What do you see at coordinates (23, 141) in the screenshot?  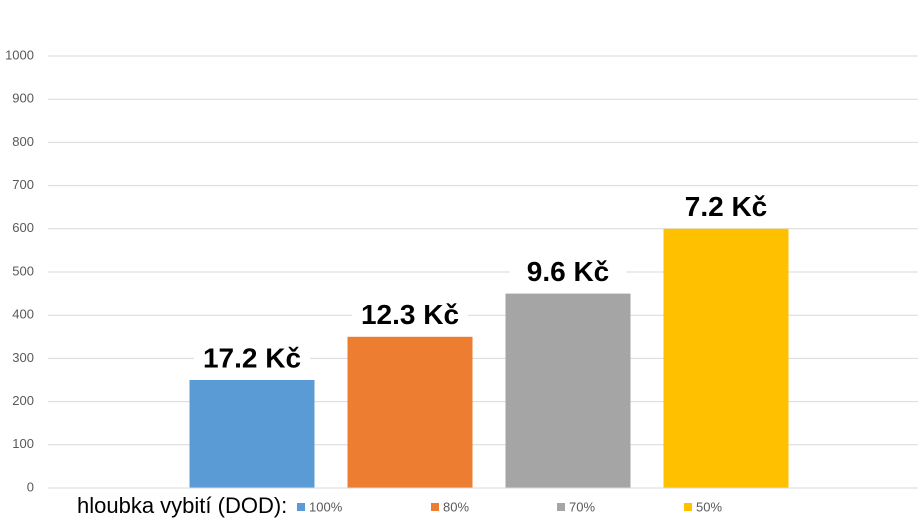 I see `y-tick-label: 800` at bounding box center [23, 141].